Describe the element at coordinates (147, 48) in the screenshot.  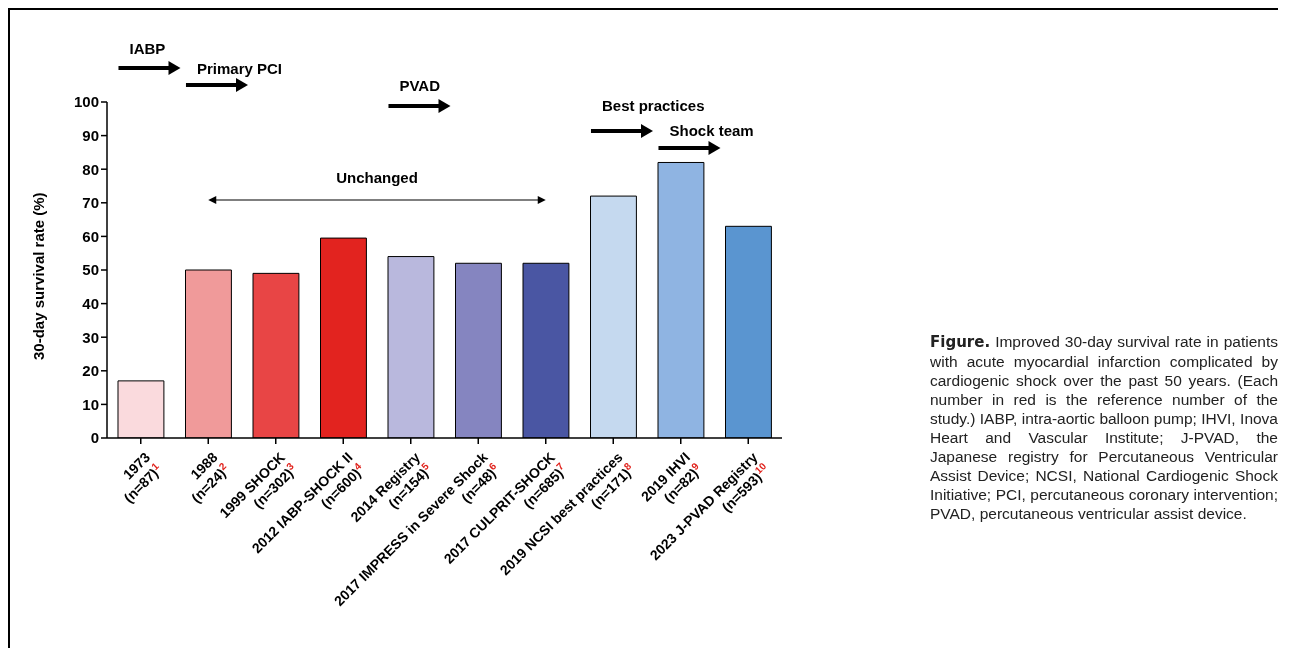
I see `text: IABP` at that location.